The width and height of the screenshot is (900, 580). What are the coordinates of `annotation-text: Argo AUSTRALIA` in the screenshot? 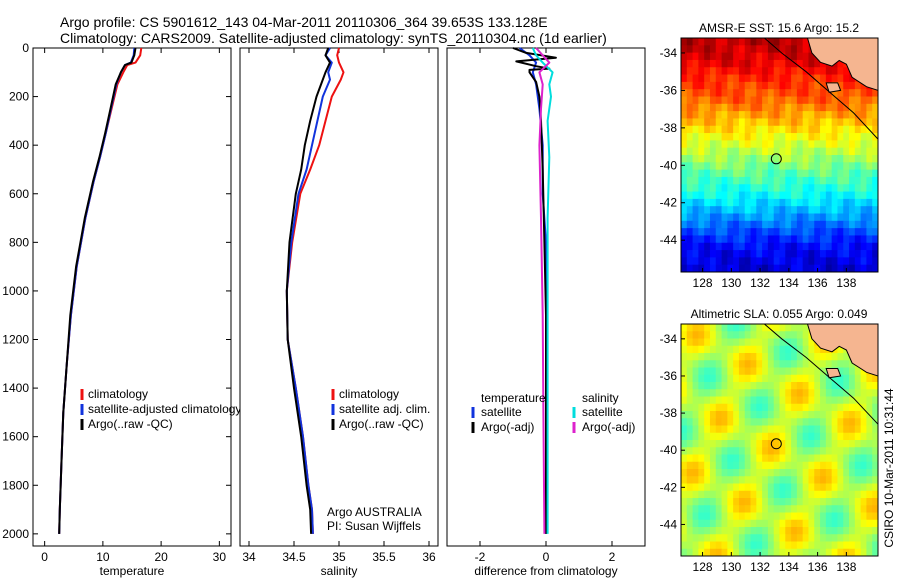 It's located at (374, 512).